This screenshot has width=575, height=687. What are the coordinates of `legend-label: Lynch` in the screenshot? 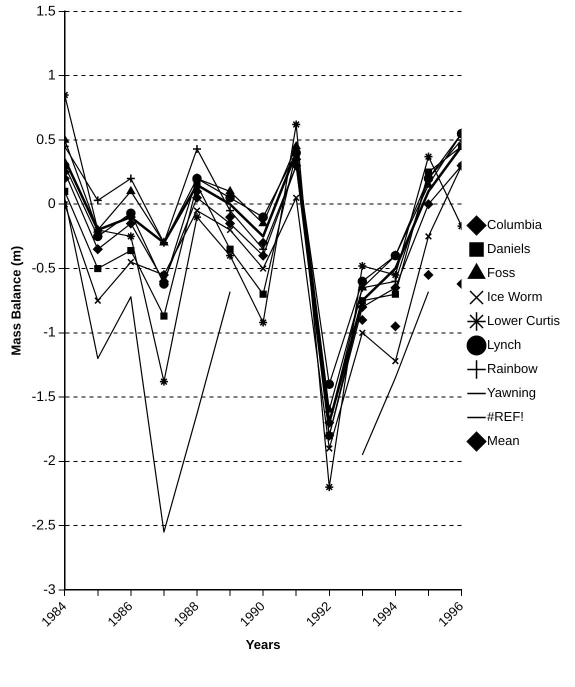 It's located at (504, 344).